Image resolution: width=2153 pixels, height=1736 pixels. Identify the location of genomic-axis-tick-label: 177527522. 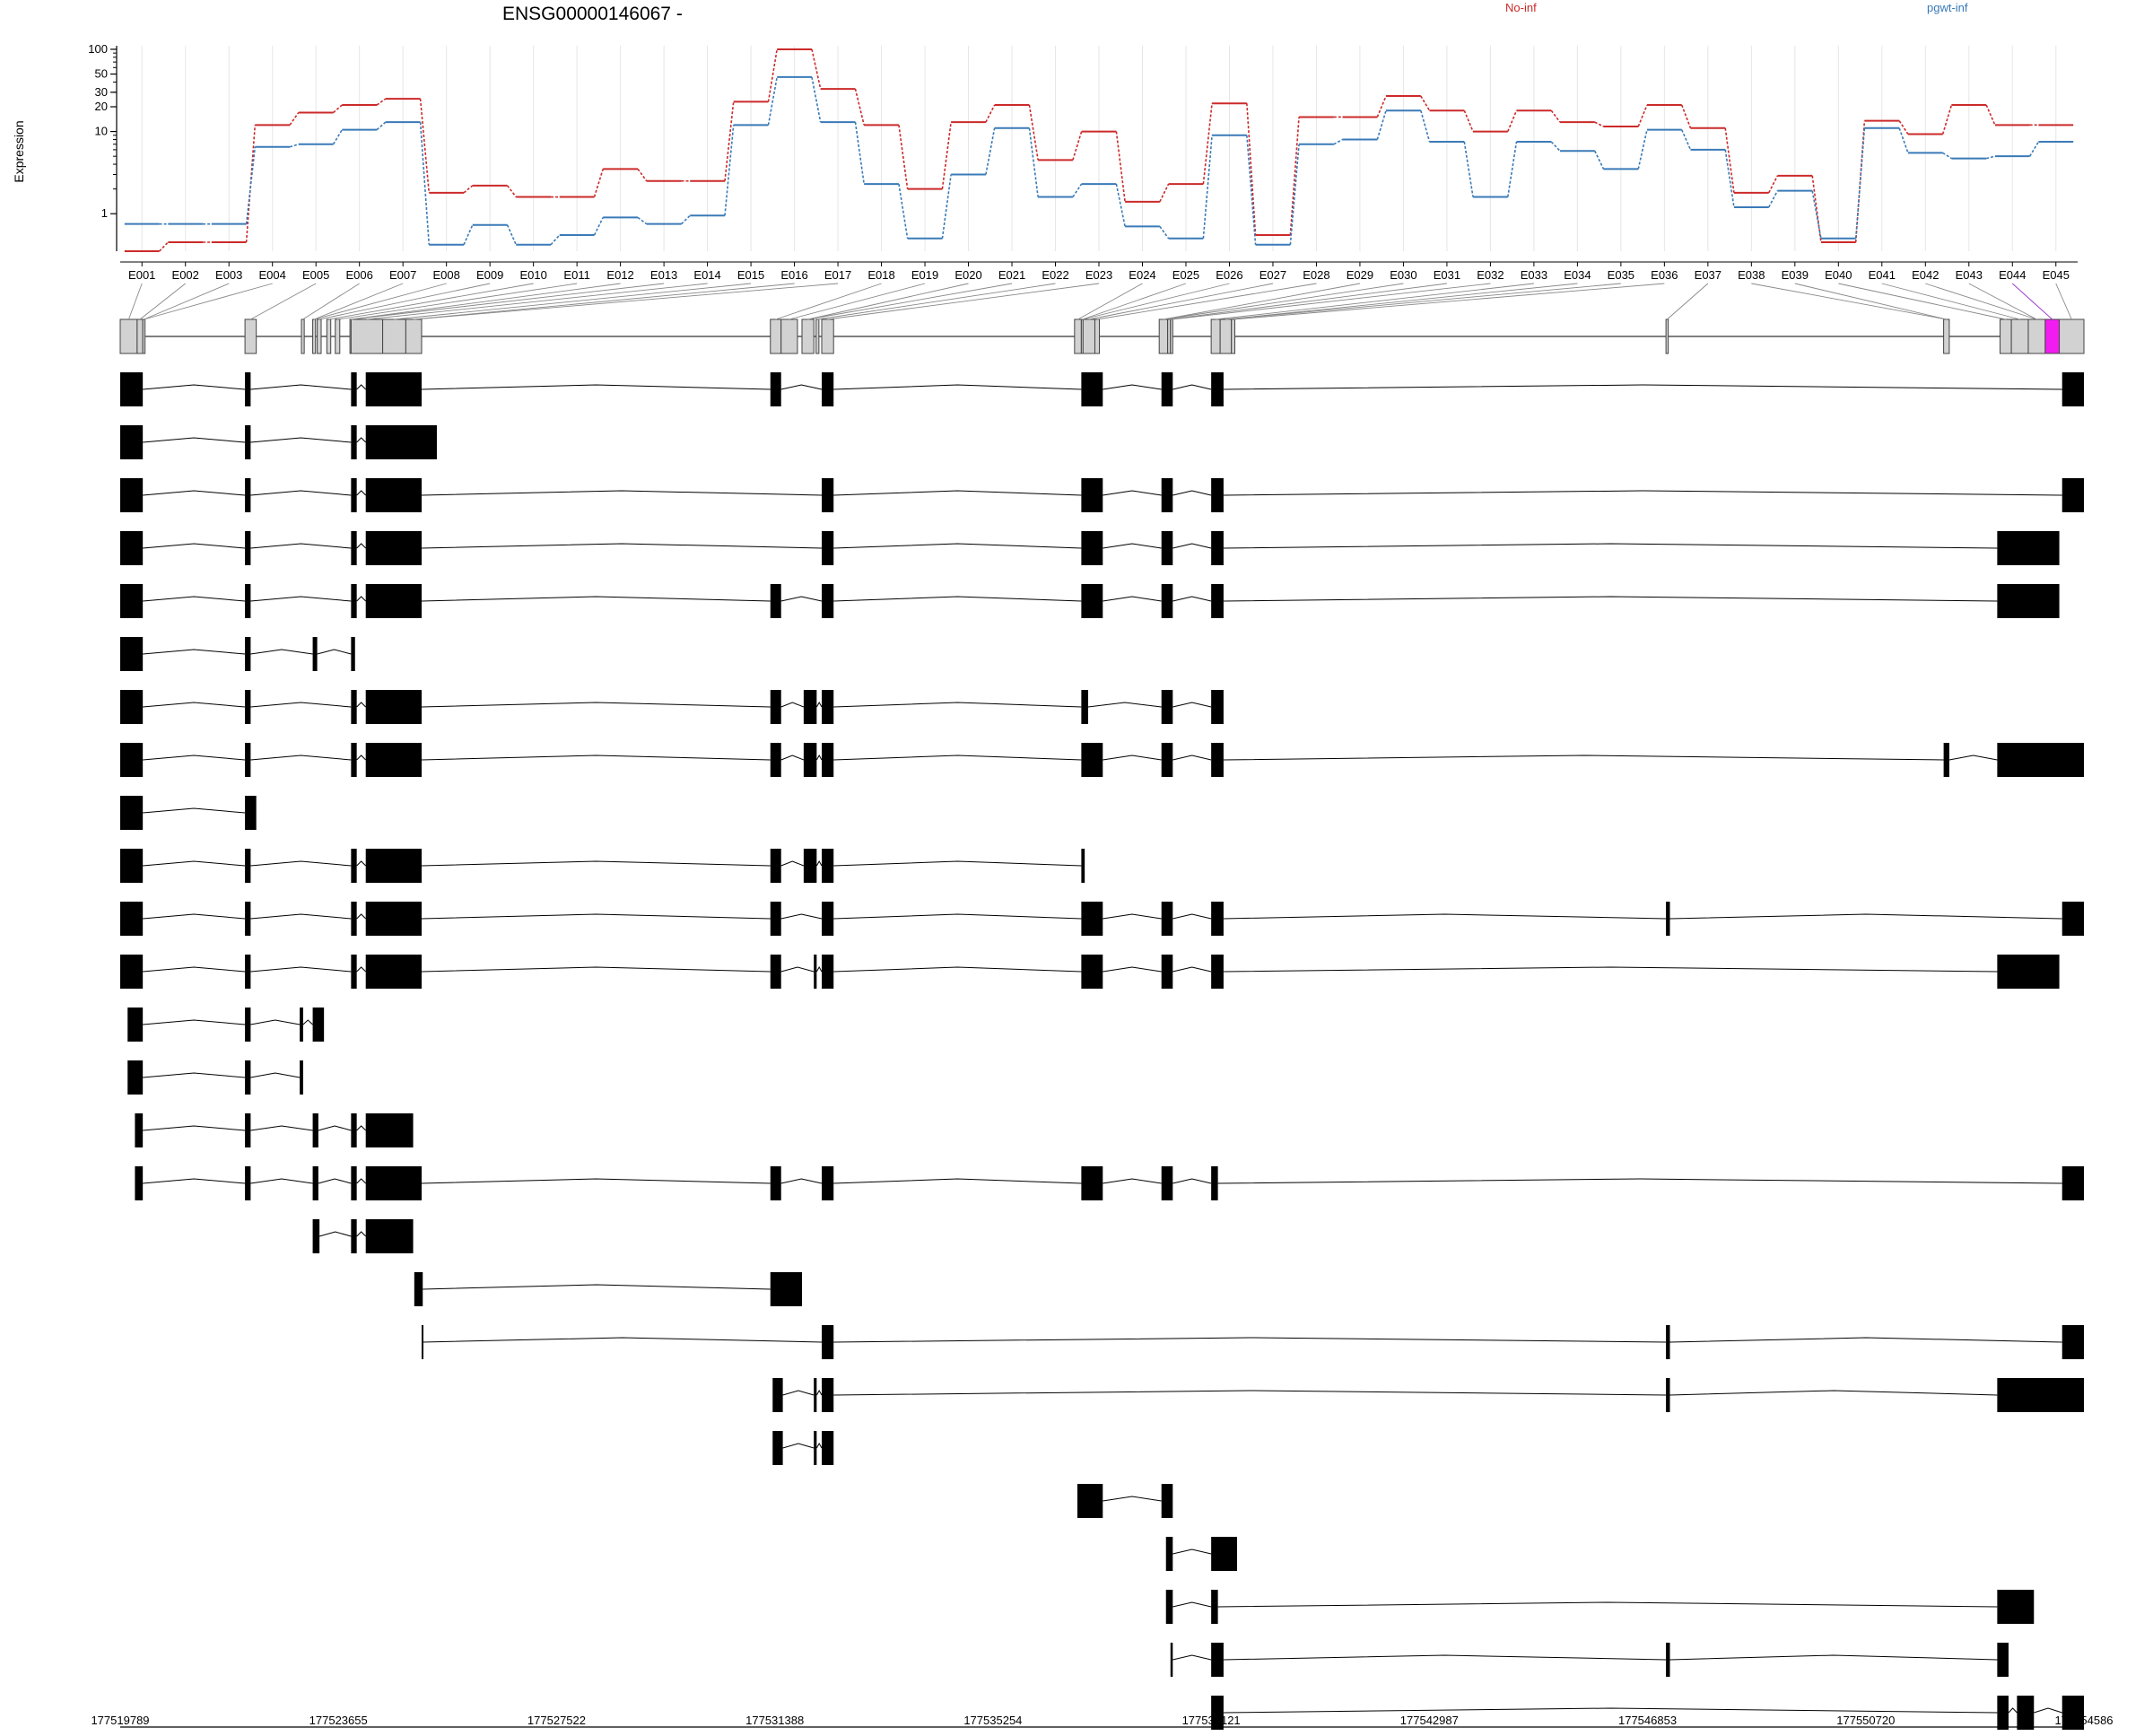
(556, 1721).